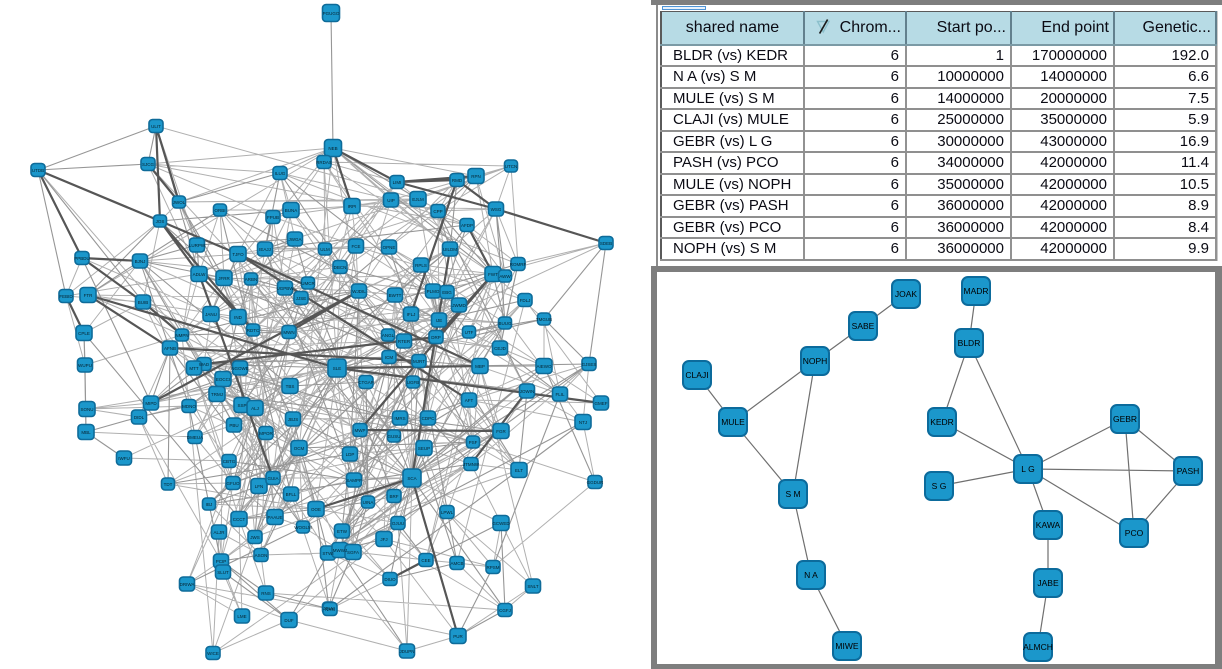  Describe the element at coordinates (285, 288) in the screenshot. I see `svg-text: UGPBW` at that location.